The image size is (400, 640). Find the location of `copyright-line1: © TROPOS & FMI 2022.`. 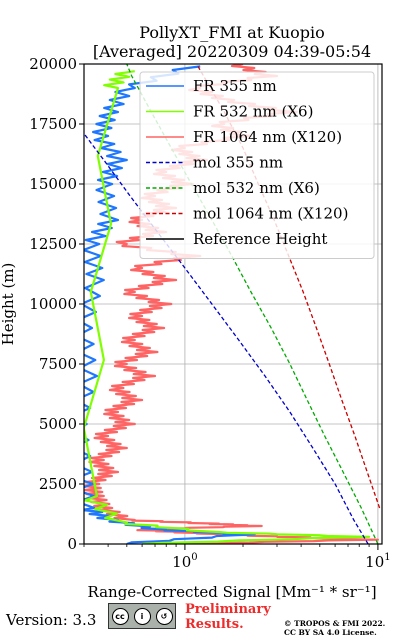

copyright-line1: © TROPOS & FMI 2022. is located at coordinates (335, 623).